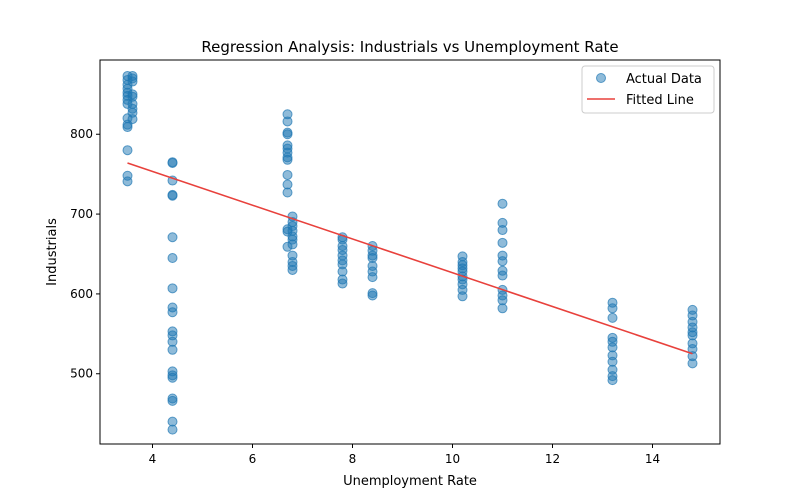 The height and width of the screenshot is (500, 800). Describe the element at coordinates (664, 79) in the screenshot. I see `legend-label-actual-data: Actual Data` at that location.